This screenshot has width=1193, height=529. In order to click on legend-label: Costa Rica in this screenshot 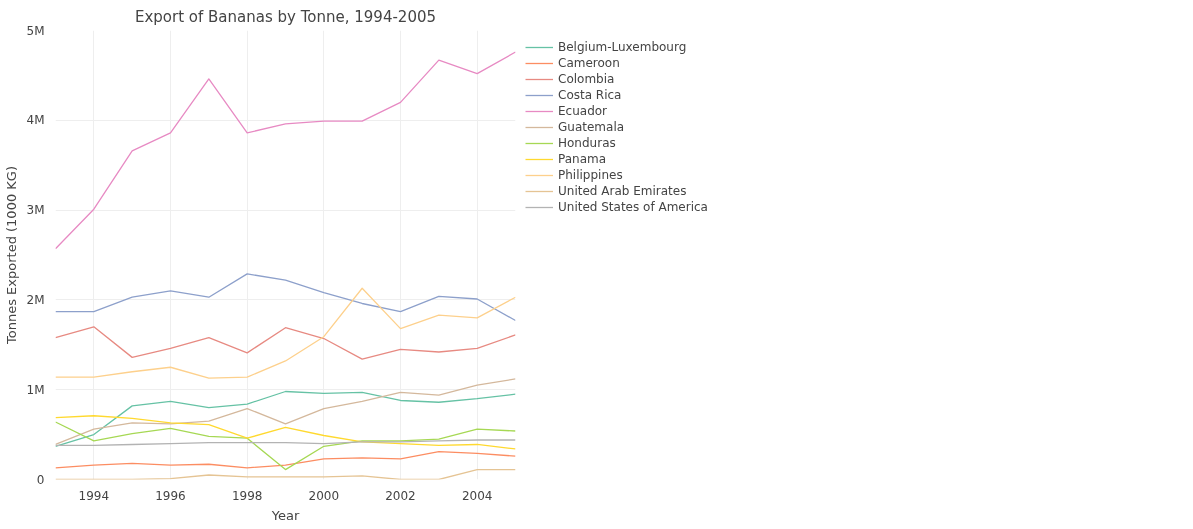, I will do `click(590, 95)`.